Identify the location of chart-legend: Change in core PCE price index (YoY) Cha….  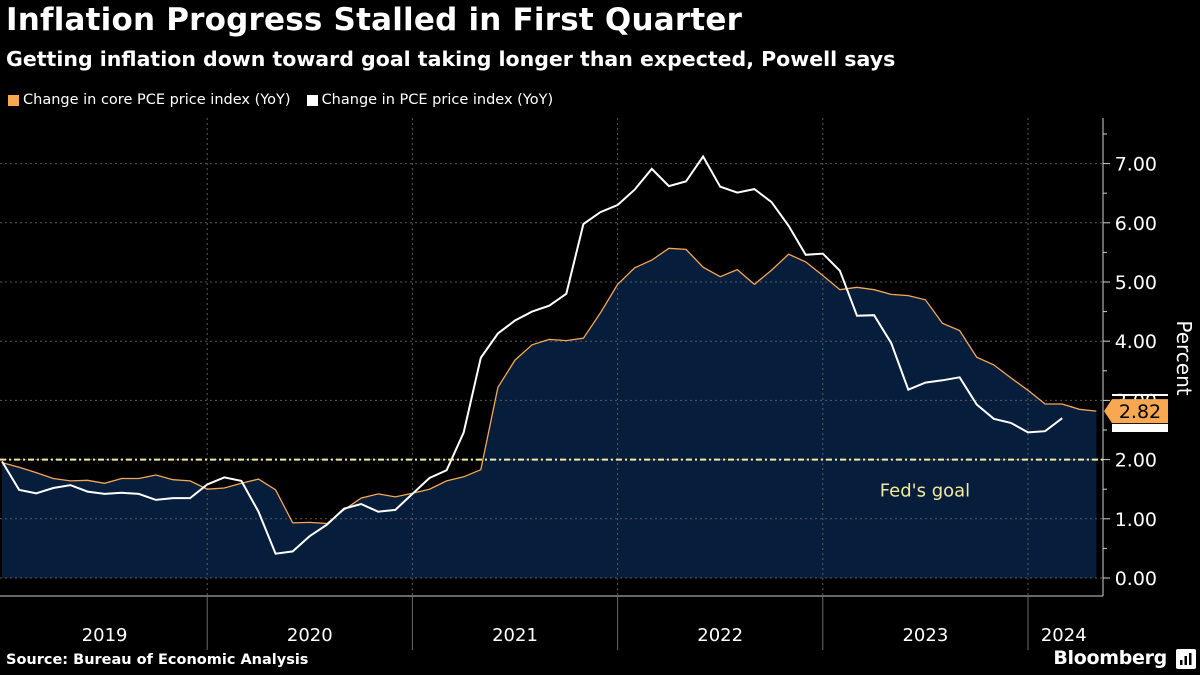
(280, 100).